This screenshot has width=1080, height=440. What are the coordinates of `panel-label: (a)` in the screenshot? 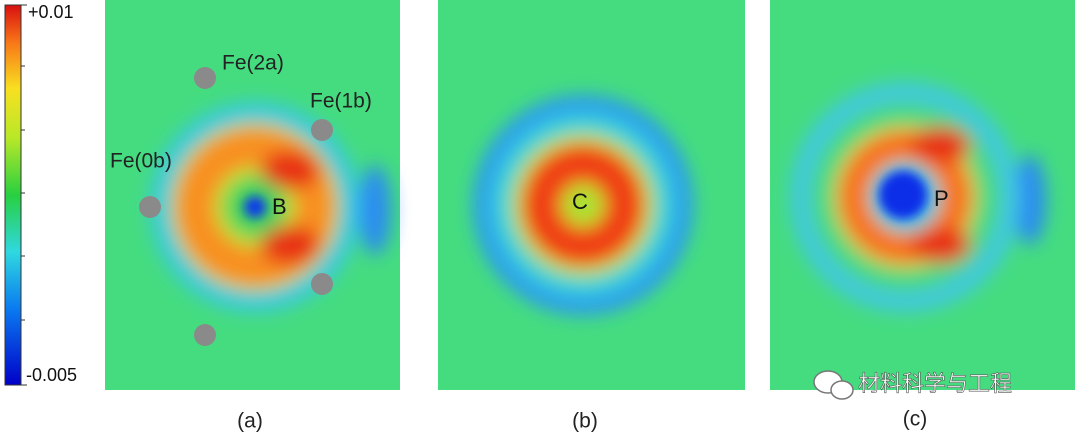 It's located at (250, 421).